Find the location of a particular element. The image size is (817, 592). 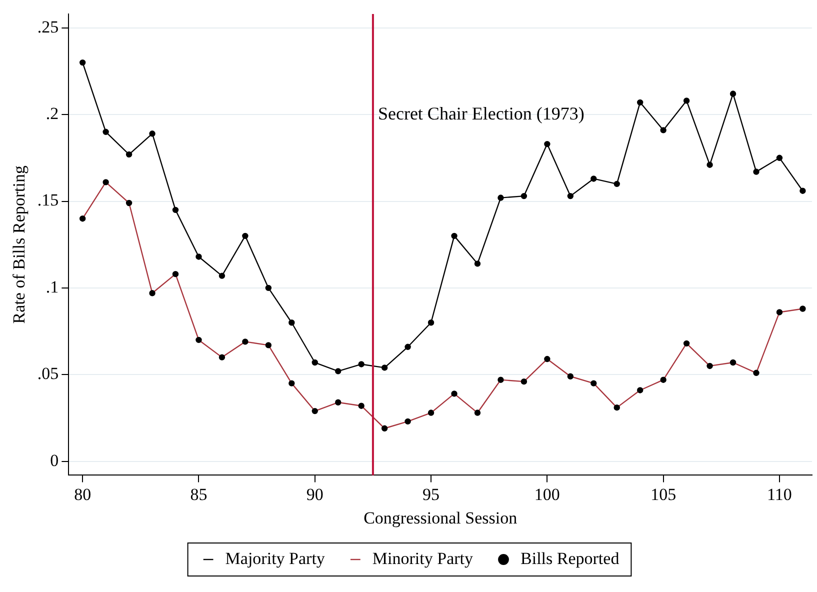

x-tick-label: 110 is located at coordinates (779, 494).